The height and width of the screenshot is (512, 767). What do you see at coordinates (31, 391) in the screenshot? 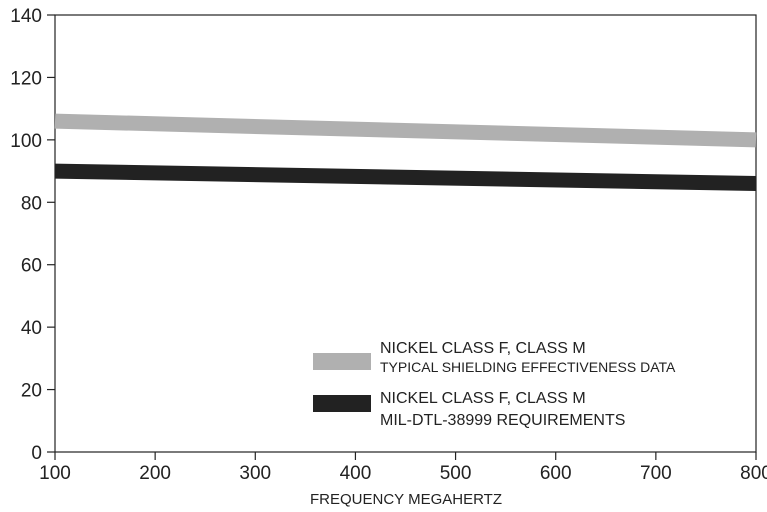
I see `y-tick-label: 20` at bounding box center [31, 391].